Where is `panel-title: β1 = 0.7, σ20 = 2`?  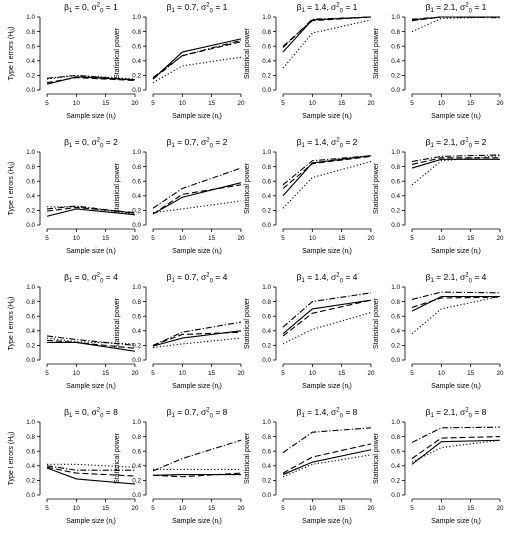 panel-title: β1 = 0.7, σ20 = 2 is located at coordinates (197, 143).